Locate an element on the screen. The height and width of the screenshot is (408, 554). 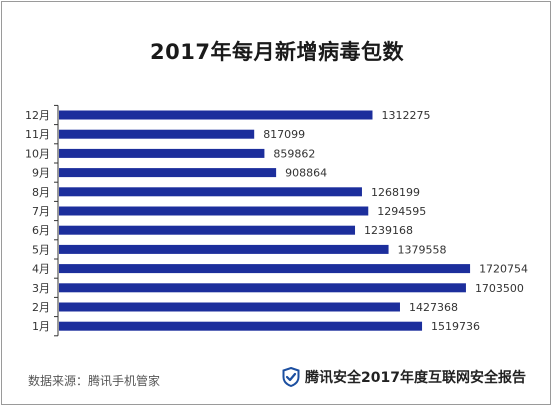
data-label: 859862 is located at coordinates (294, 153).